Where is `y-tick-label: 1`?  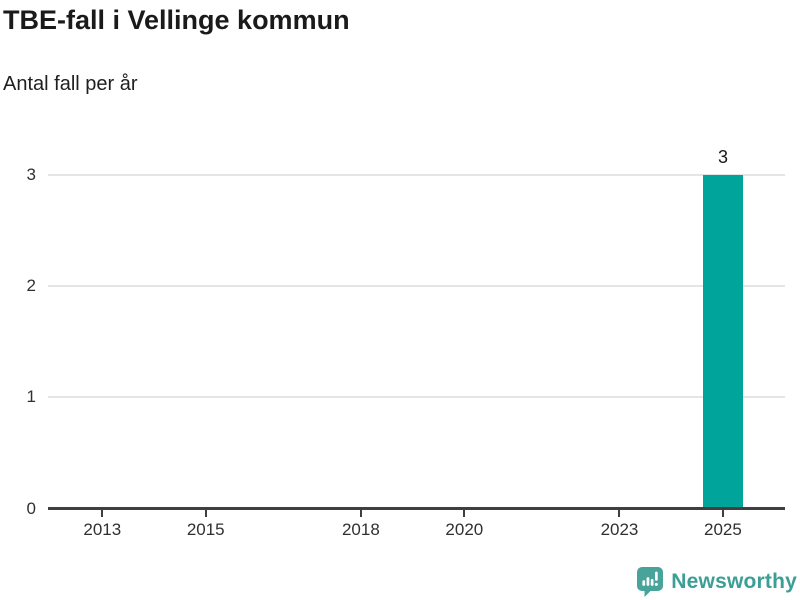 y-tick-label: 1 is located at coordinates (31, 397).